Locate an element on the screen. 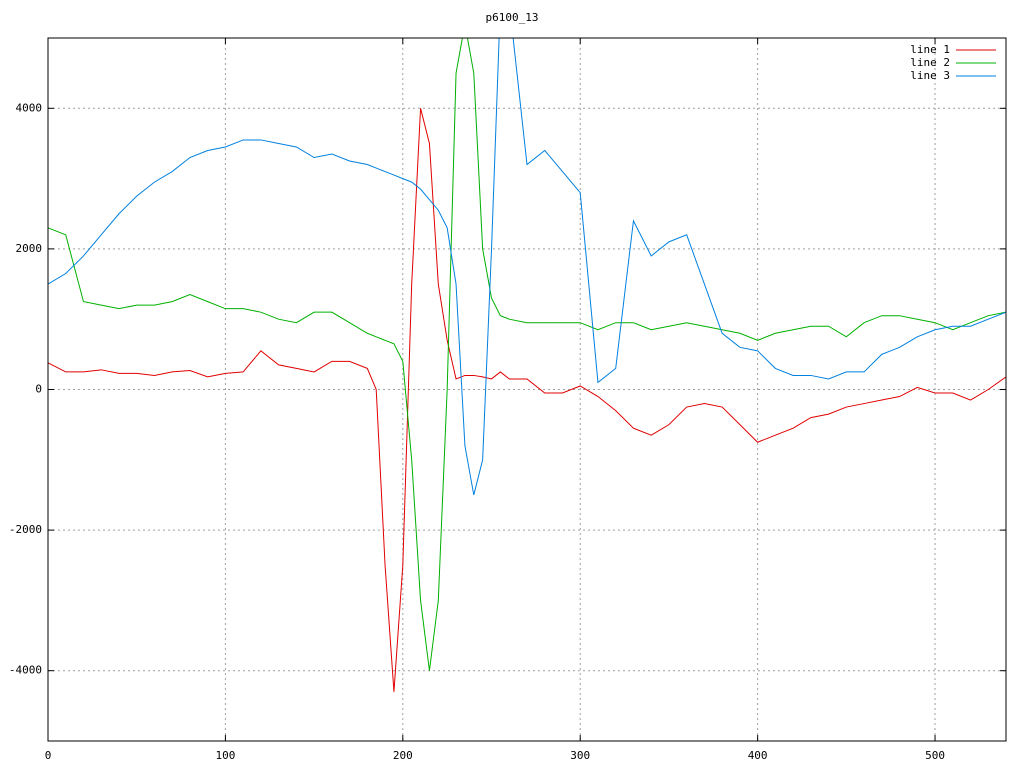 The height and width of the screenshot is (768, 1024). y-tick-label: 2000 is located at coordinates (29, 248).